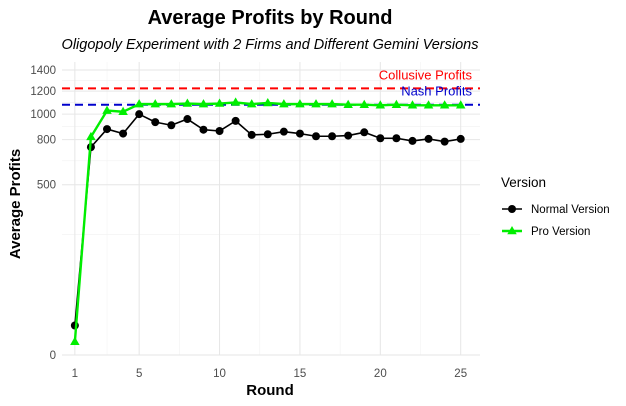  What do you see at coordinates (380, 374) in the screenshot?
I see `x-tick-label: 20` at bounding box center [380, 374].